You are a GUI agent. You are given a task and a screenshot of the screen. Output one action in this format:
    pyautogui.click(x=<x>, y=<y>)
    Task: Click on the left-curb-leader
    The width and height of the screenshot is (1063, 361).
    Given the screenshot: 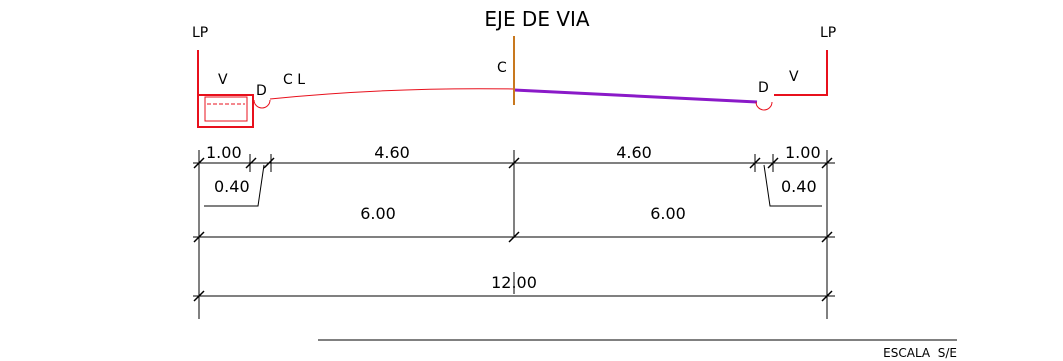 What is the action you would take?
    pyautogui.click(x=234, y=185)
    